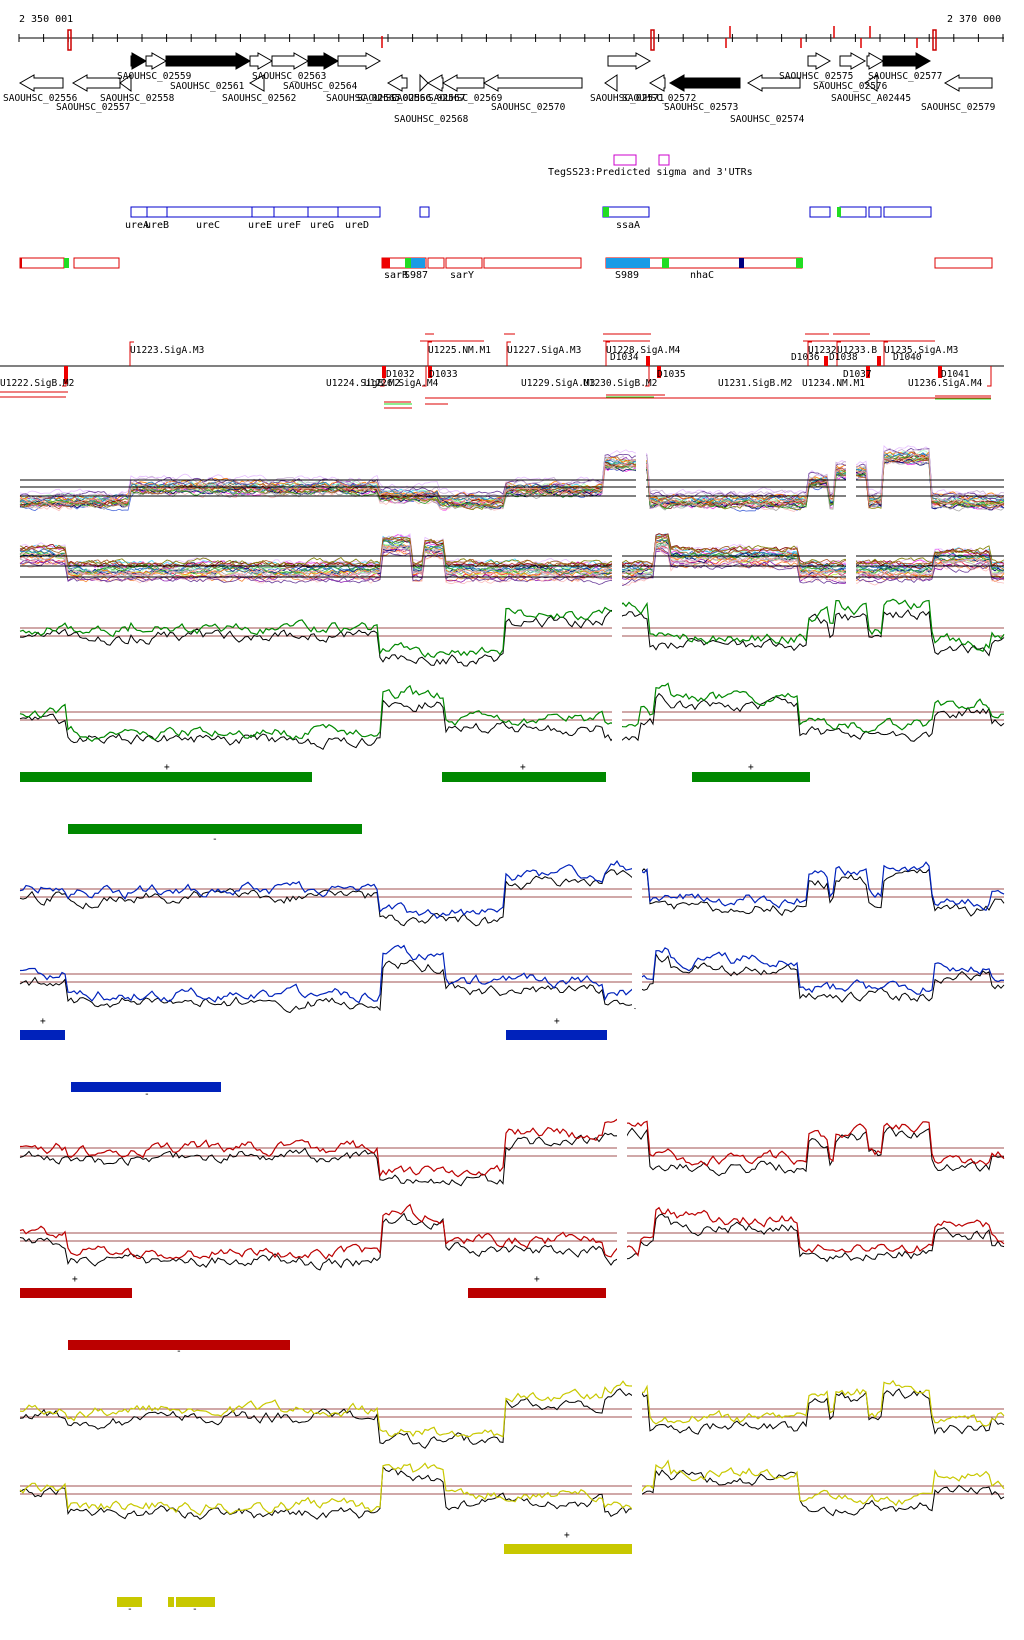  I want to click on red-trace, so click(512, 1148).